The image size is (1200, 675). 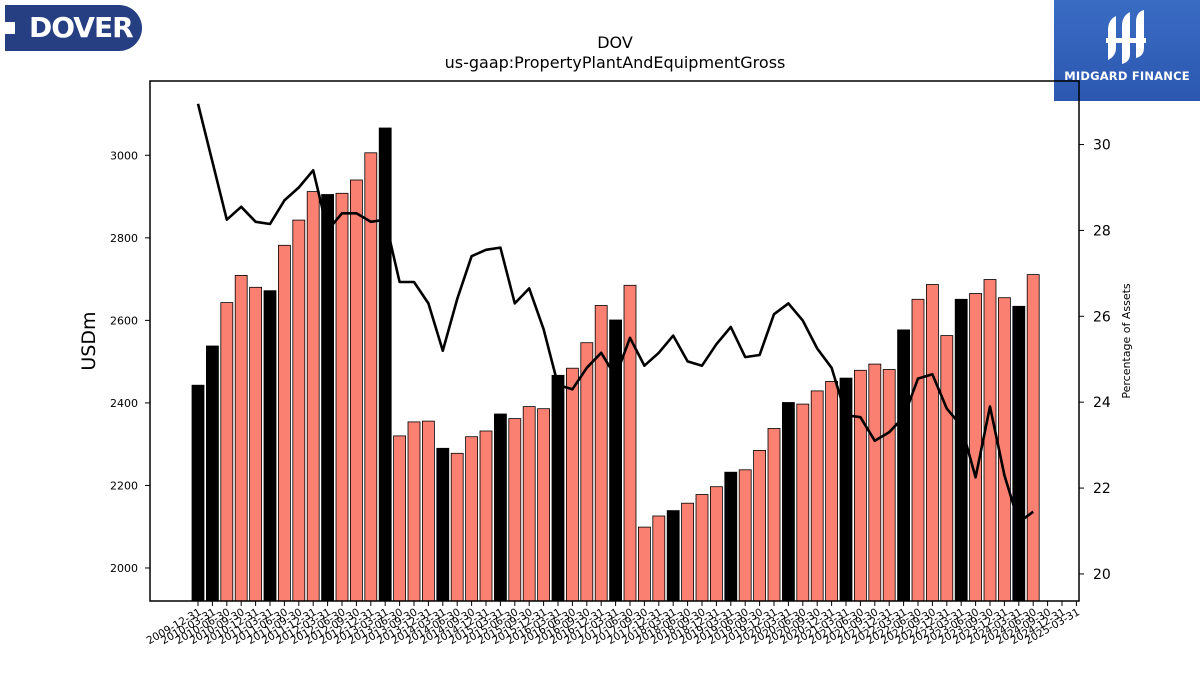 I want to click on y2-tick-label: 22, so click(x=1102, y=489).